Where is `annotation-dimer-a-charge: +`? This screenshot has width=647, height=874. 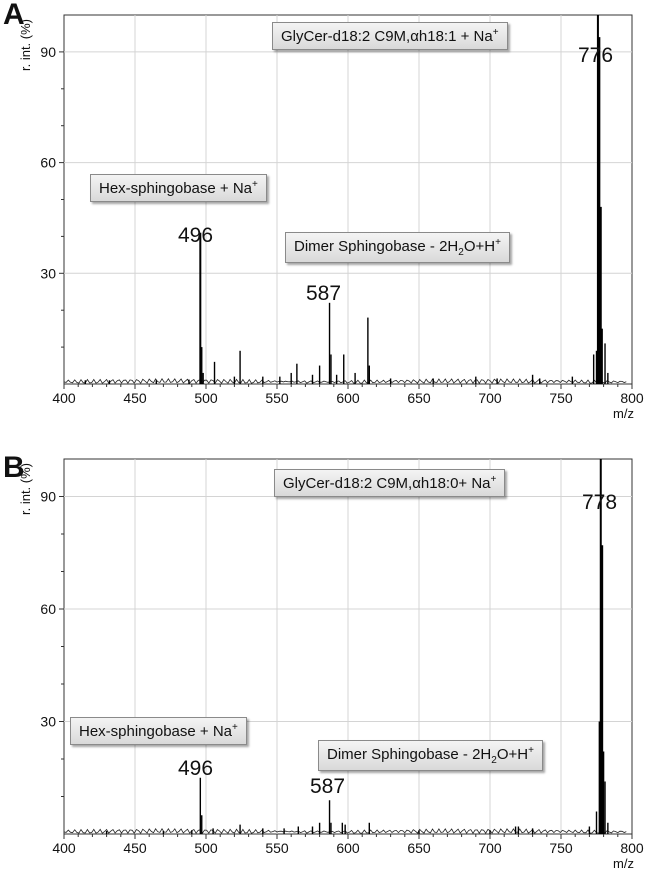
annotation-dimer-a-charge: + is located at coordinates (498, 242).